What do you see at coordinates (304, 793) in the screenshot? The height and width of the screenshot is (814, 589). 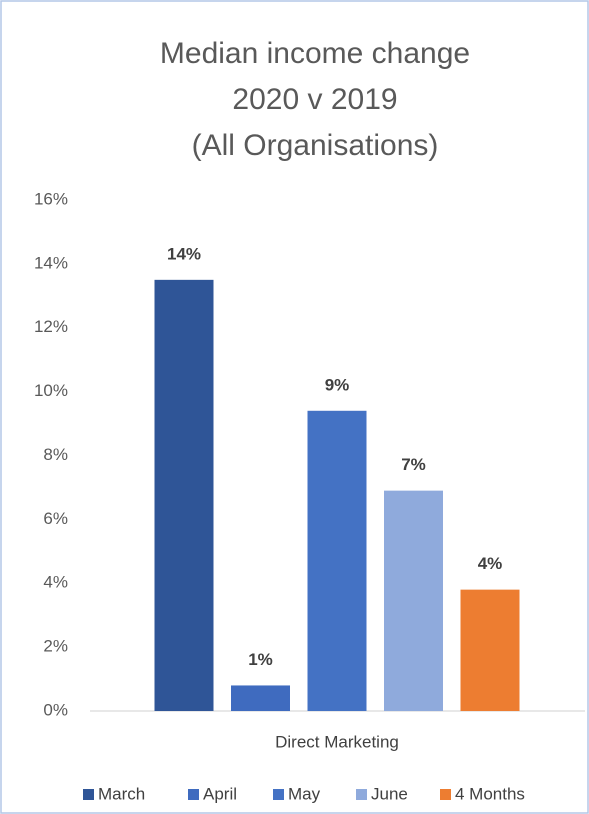 I see `legend-label: May` at bounding box center [304, 793].